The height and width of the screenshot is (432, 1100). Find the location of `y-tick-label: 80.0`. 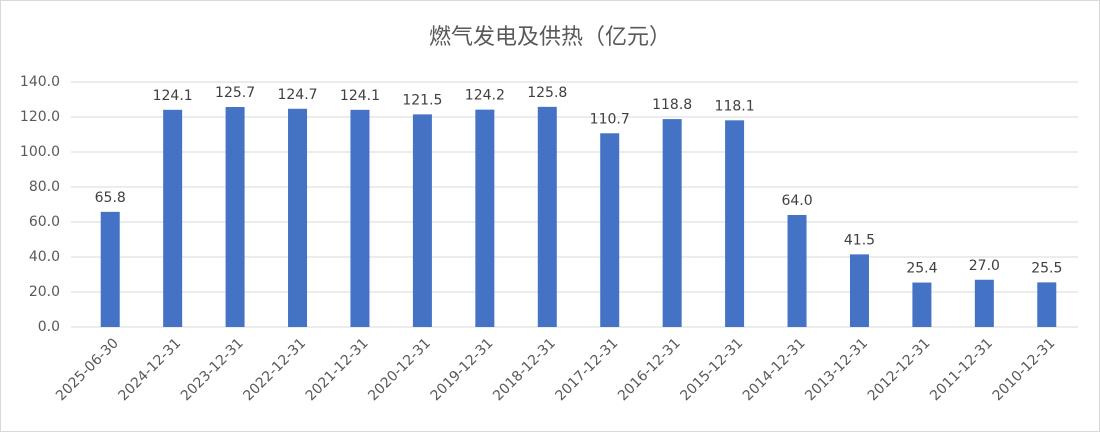

y-tick-label: 80.0 is located at coordinates (44, 187).